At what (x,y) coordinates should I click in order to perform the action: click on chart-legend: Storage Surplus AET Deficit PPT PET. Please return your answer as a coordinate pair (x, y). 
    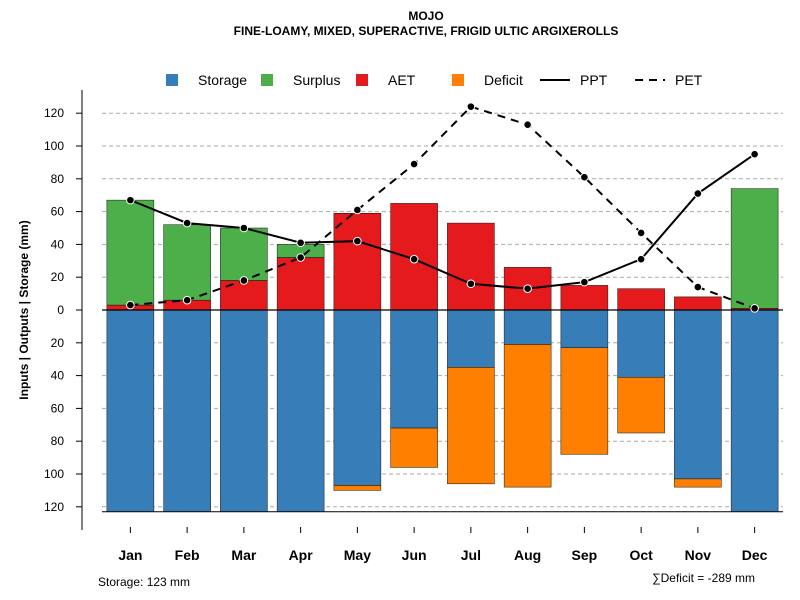
    Looking at the image, I should click on (434, 80).